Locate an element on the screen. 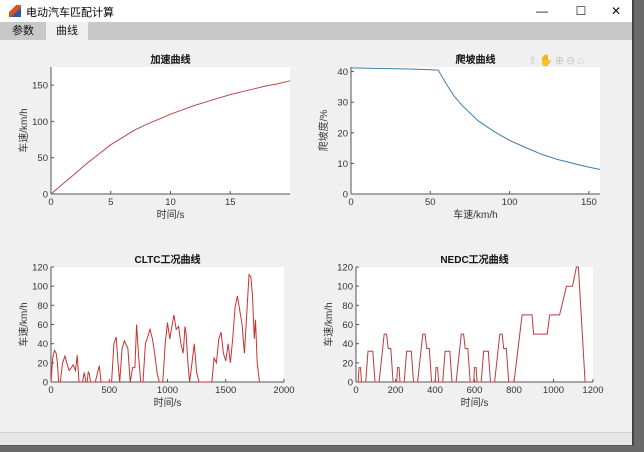 The image size is (644, 452). x-tick-label: 100 is located at coordinates (510, 202).